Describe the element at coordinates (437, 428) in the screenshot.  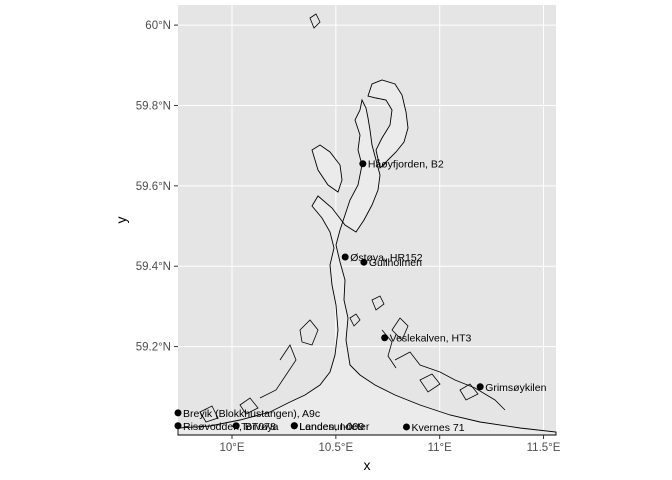
I see `station-label: Kvernes 71` at that location.